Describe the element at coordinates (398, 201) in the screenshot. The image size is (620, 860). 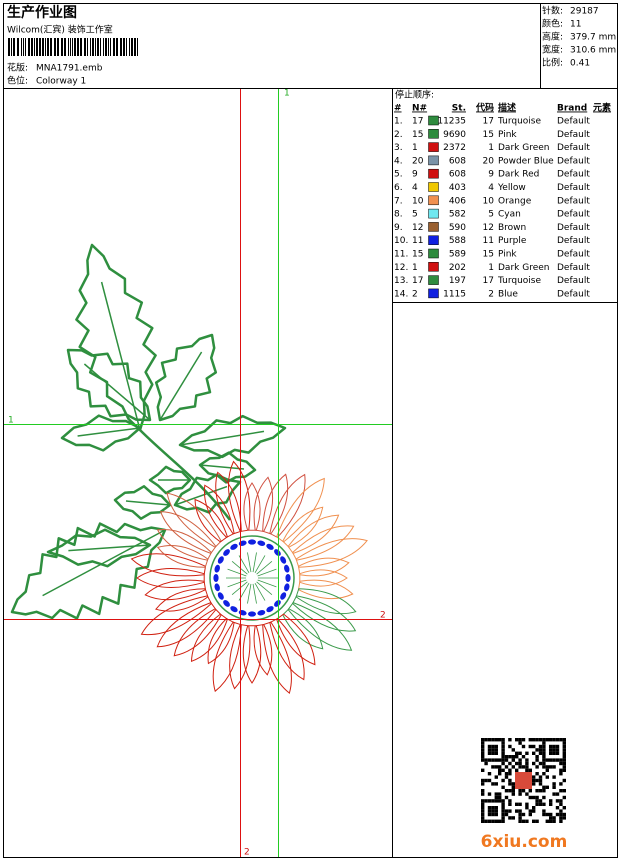
I see `cell: 7.` at that location.